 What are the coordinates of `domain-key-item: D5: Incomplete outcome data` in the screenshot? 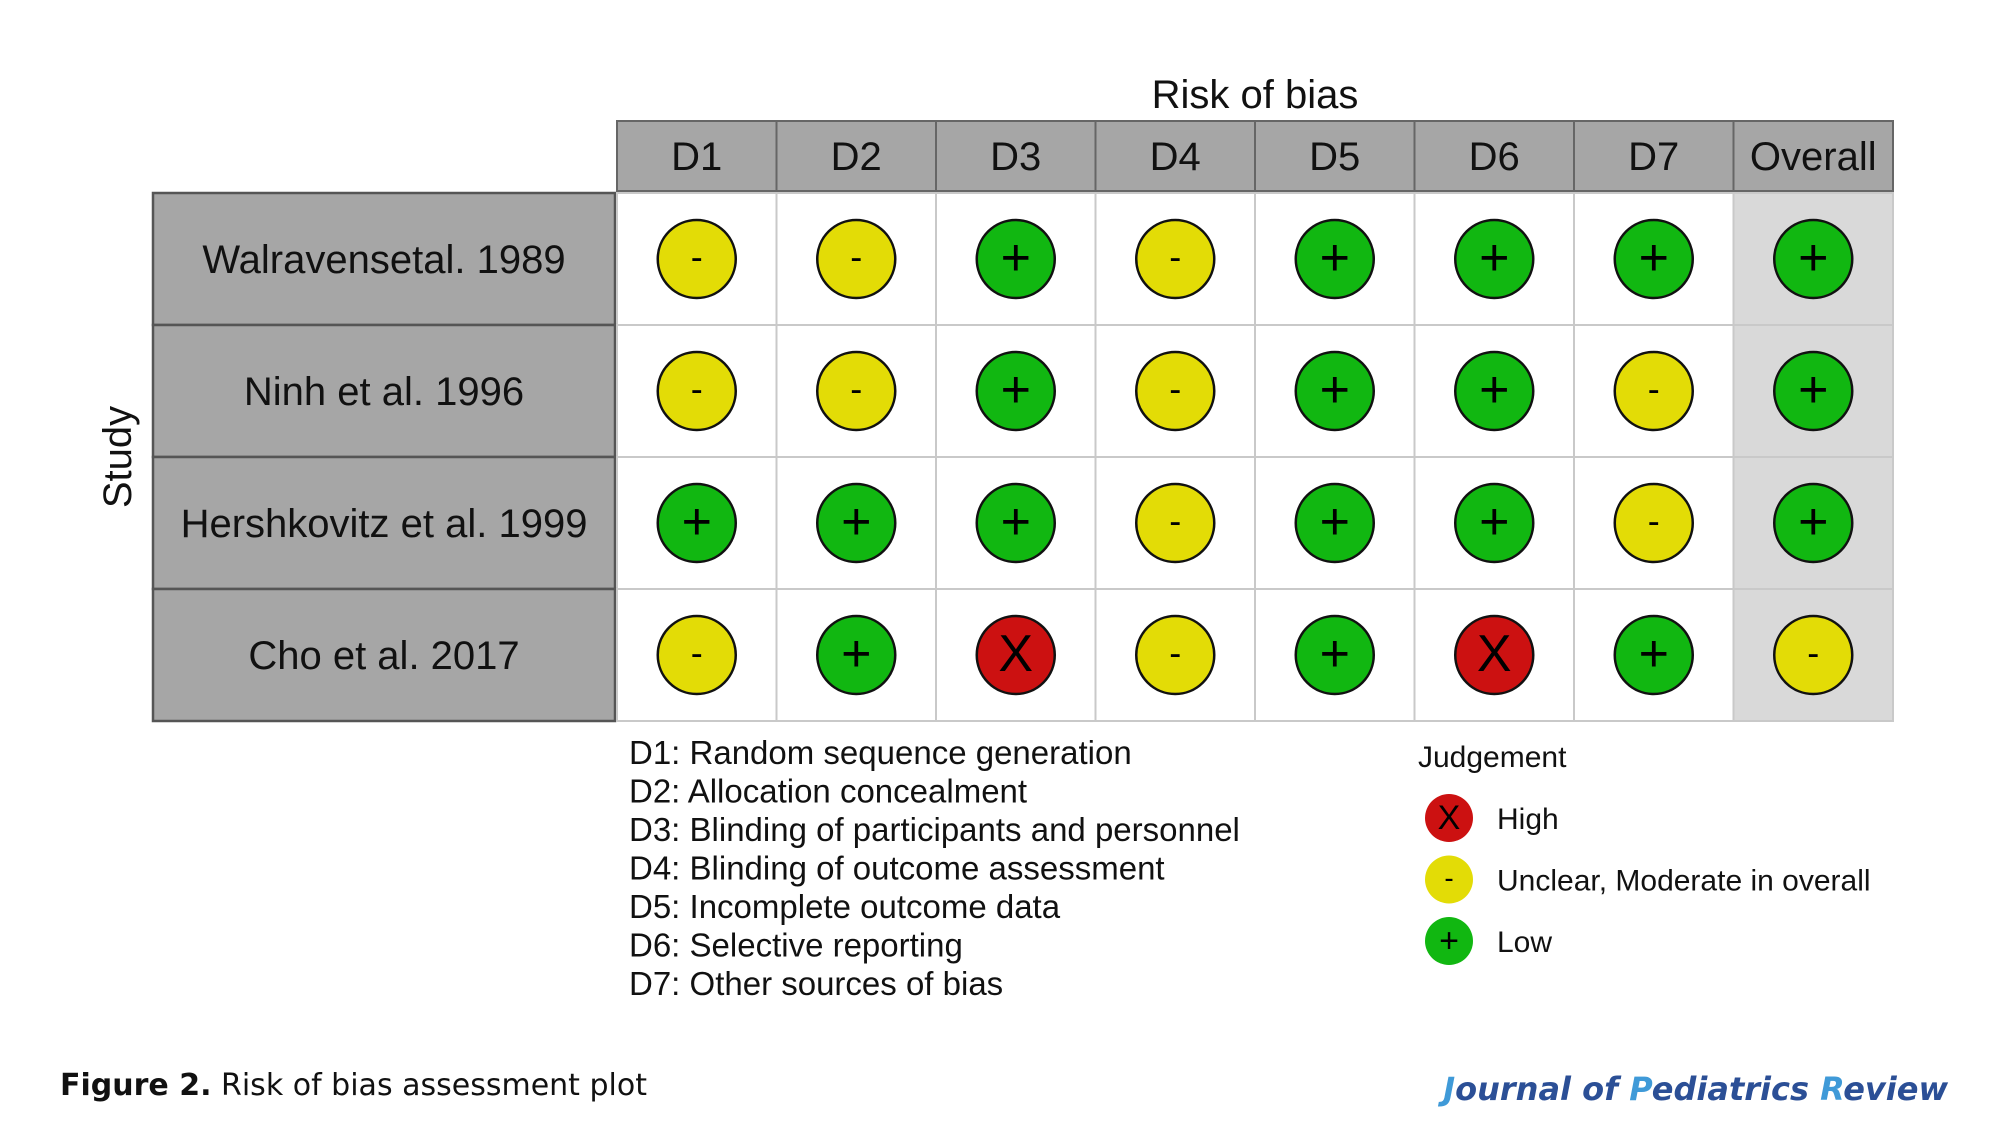 It's located at (845, 906).